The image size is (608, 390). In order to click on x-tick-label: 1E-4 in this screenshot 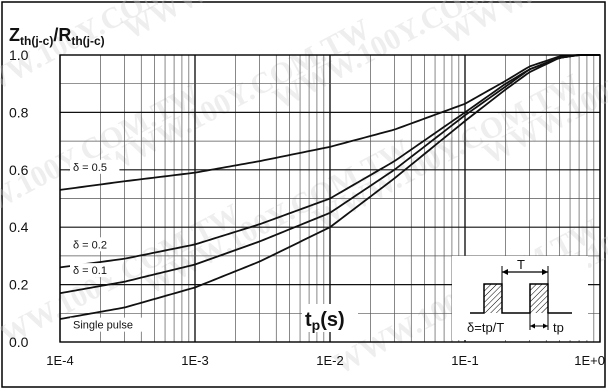, I will do `click(59, 360)`.